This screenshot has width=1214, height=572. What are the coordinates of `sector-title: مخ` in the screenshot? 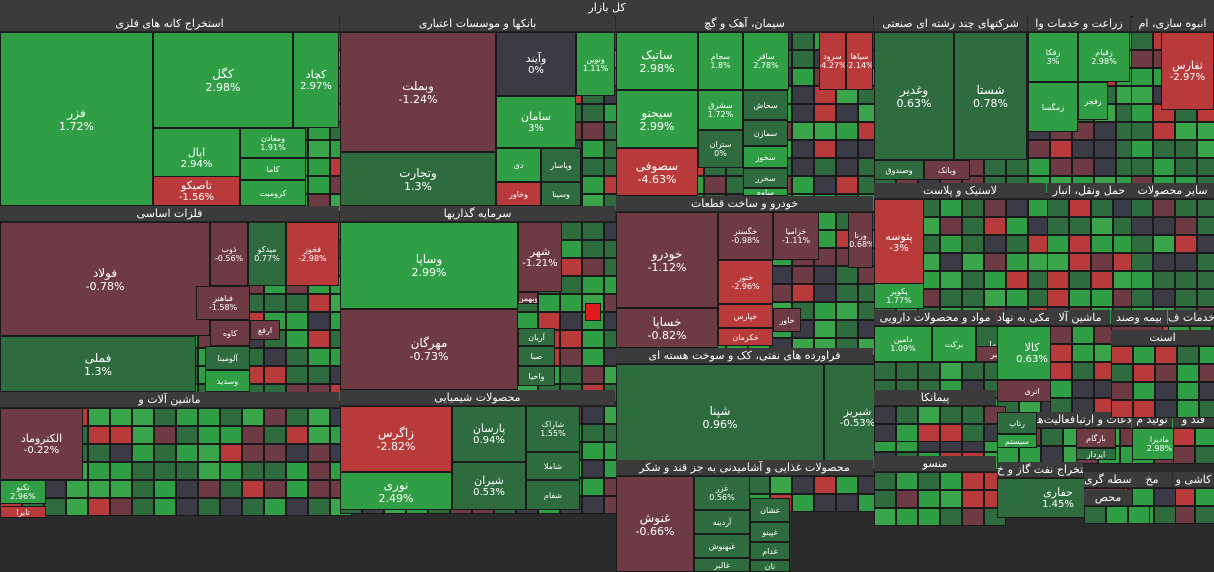 It's located at (1152, 480).